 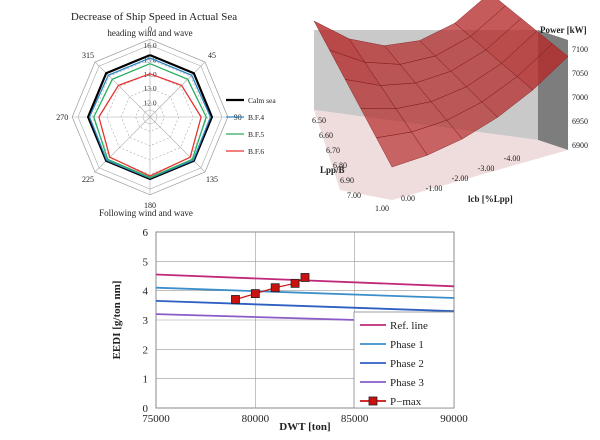 I want to click on eedi-legend-label: Phase 1, so click(x=407, y=345).